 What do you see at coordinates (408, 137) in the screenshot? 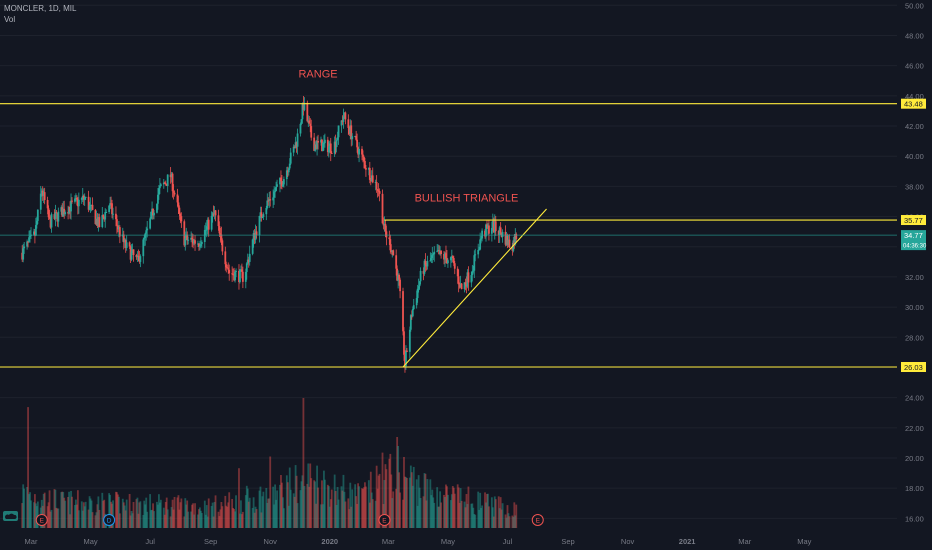
I see `annotations: RANGE BULLISH TRIANGLE` at bounding box center [408, 137].